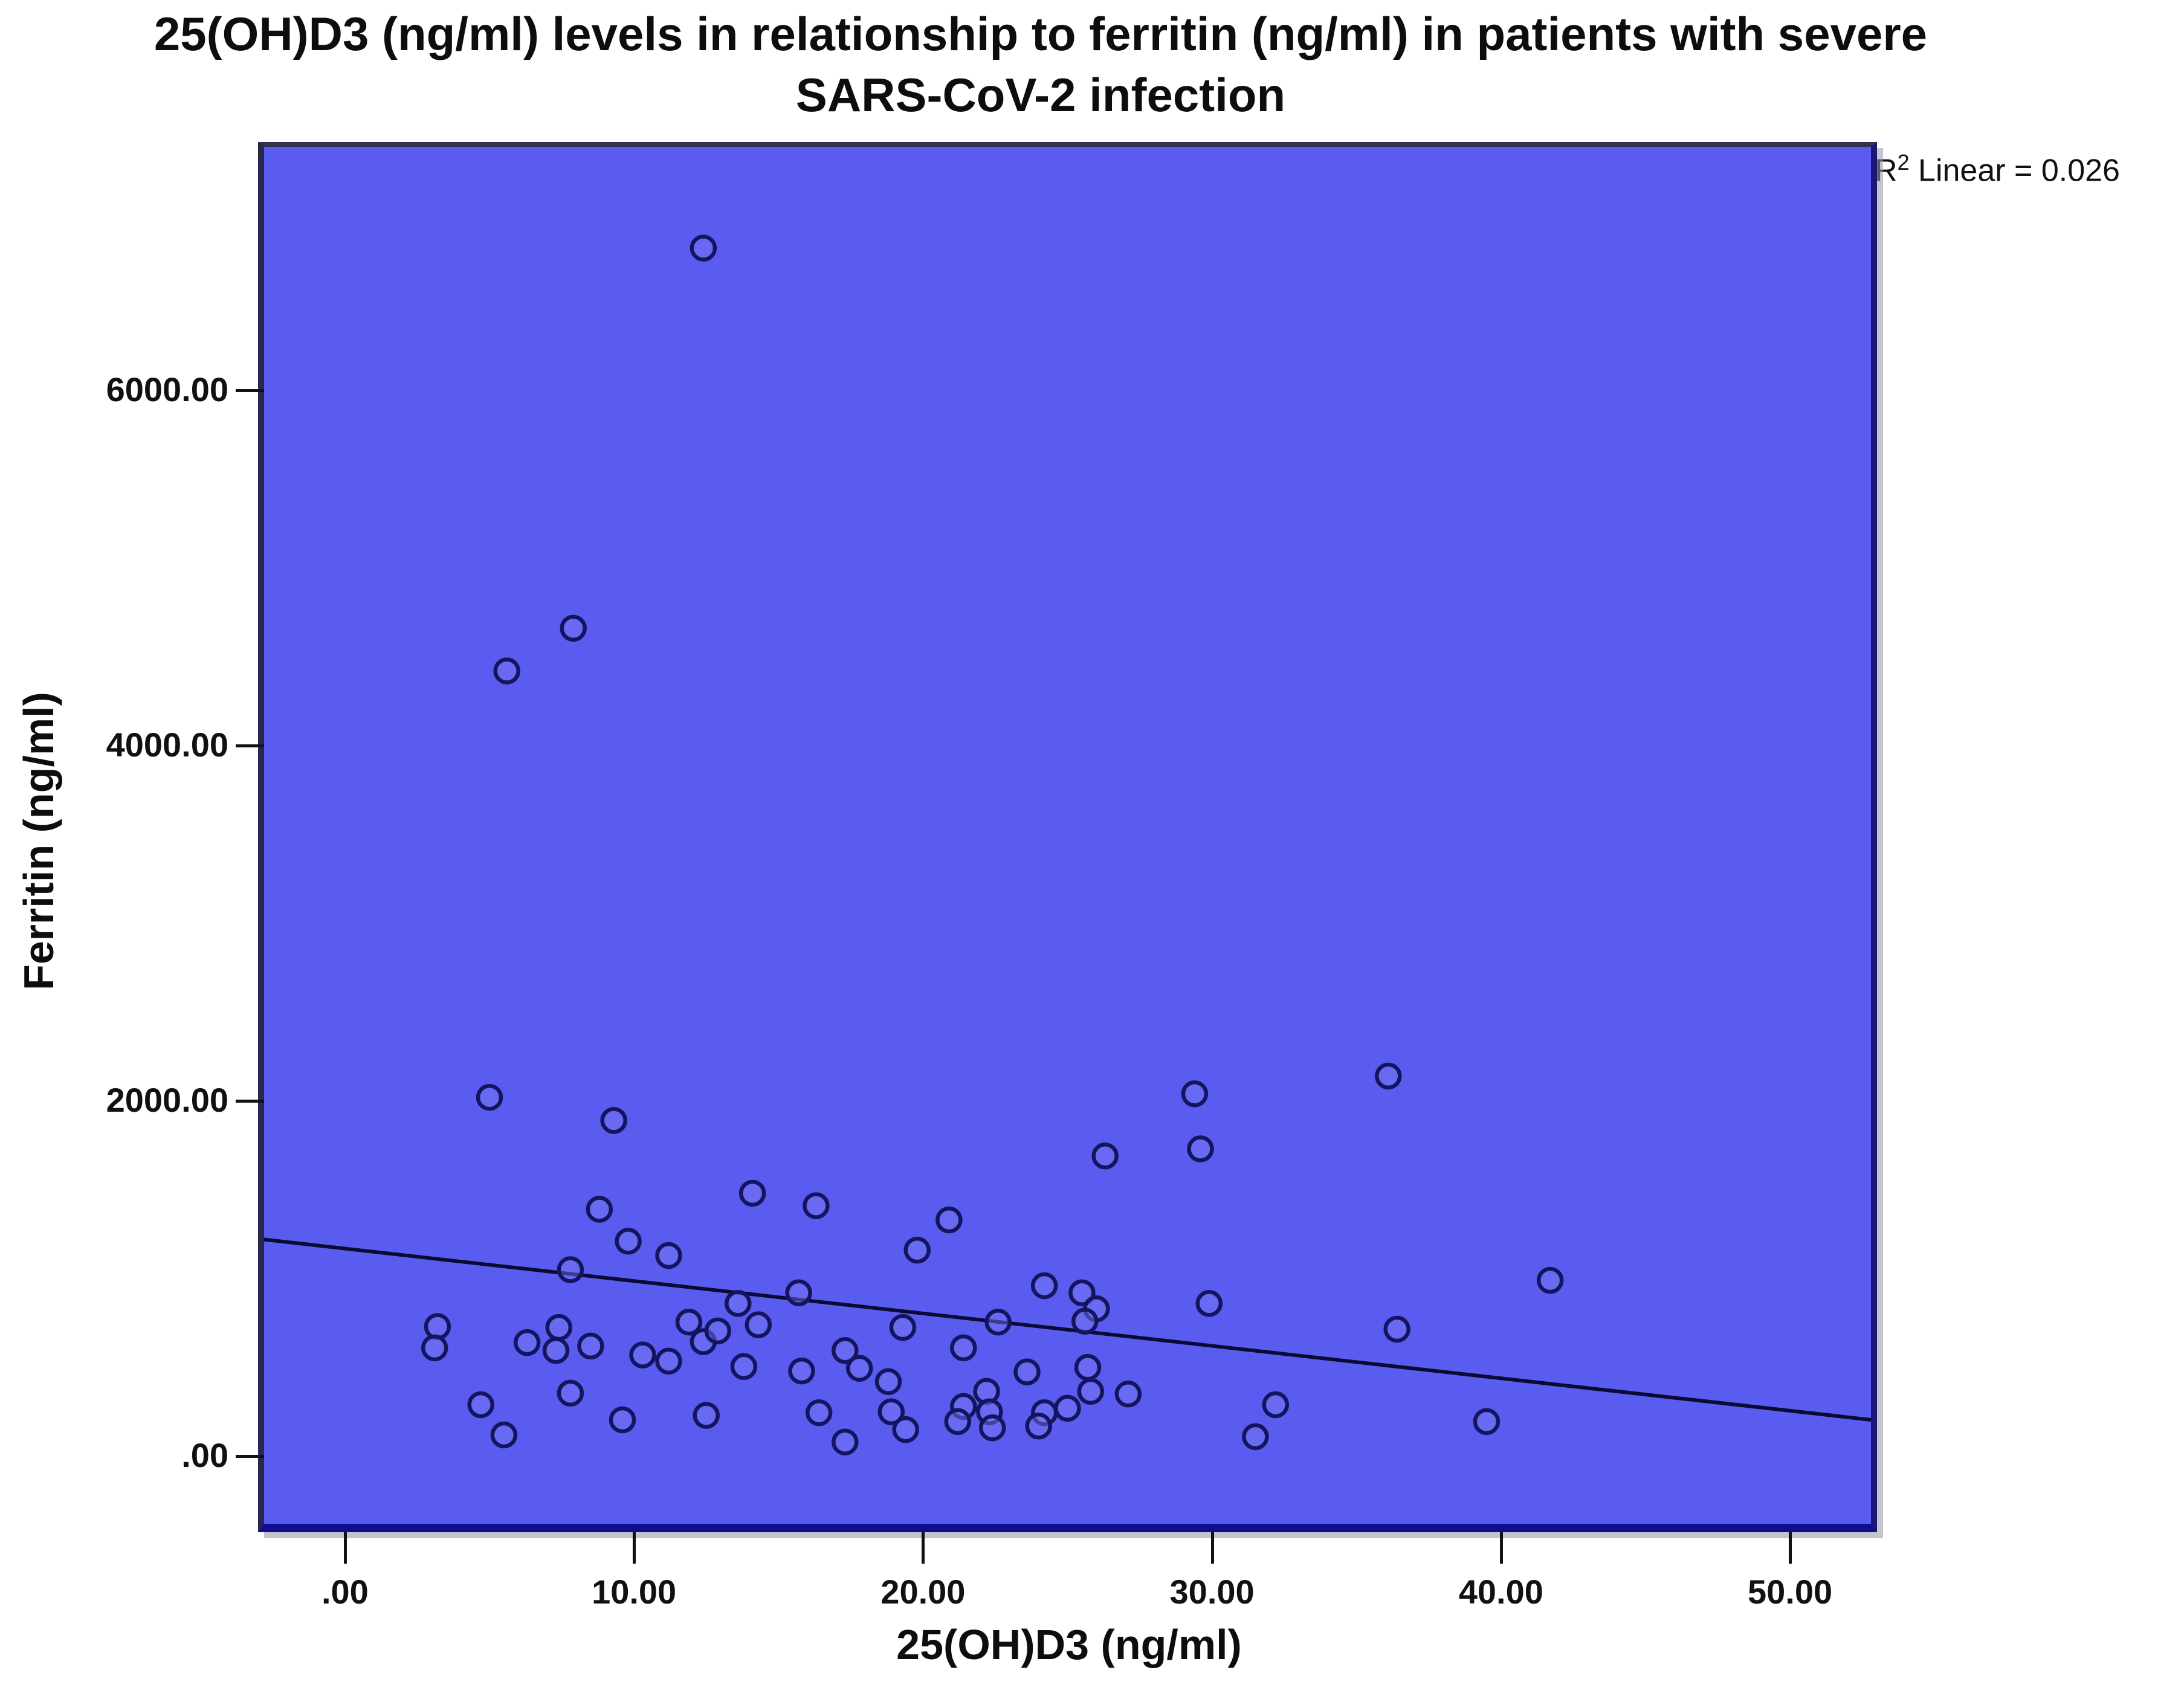 The width and height of the screenshot is (2184, 1702). I want to click on x-tick-label: 10.00, so click(634, 1592).